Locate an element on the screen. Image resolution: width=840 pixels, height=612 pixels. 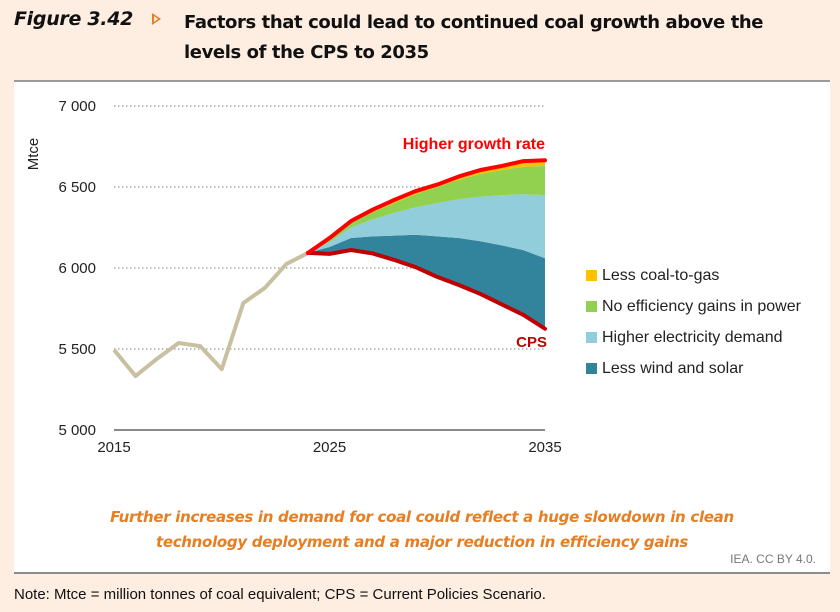
area-higher-electricity-demand is located at coordinates (426, 226).